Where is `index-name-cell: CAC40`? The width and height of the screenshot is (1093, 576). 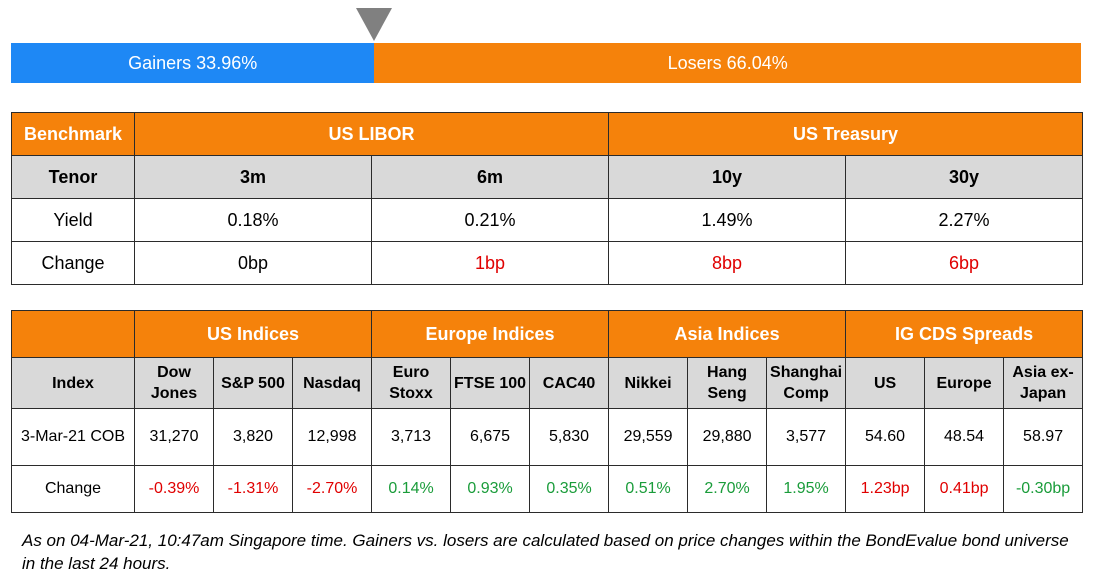 index-name-cell: CAC40 is located at coordinates (569, 383).